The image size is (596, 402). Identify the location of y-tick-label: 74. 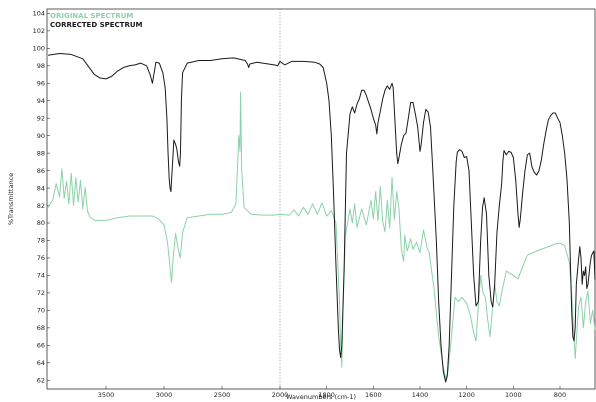
(41, 276).